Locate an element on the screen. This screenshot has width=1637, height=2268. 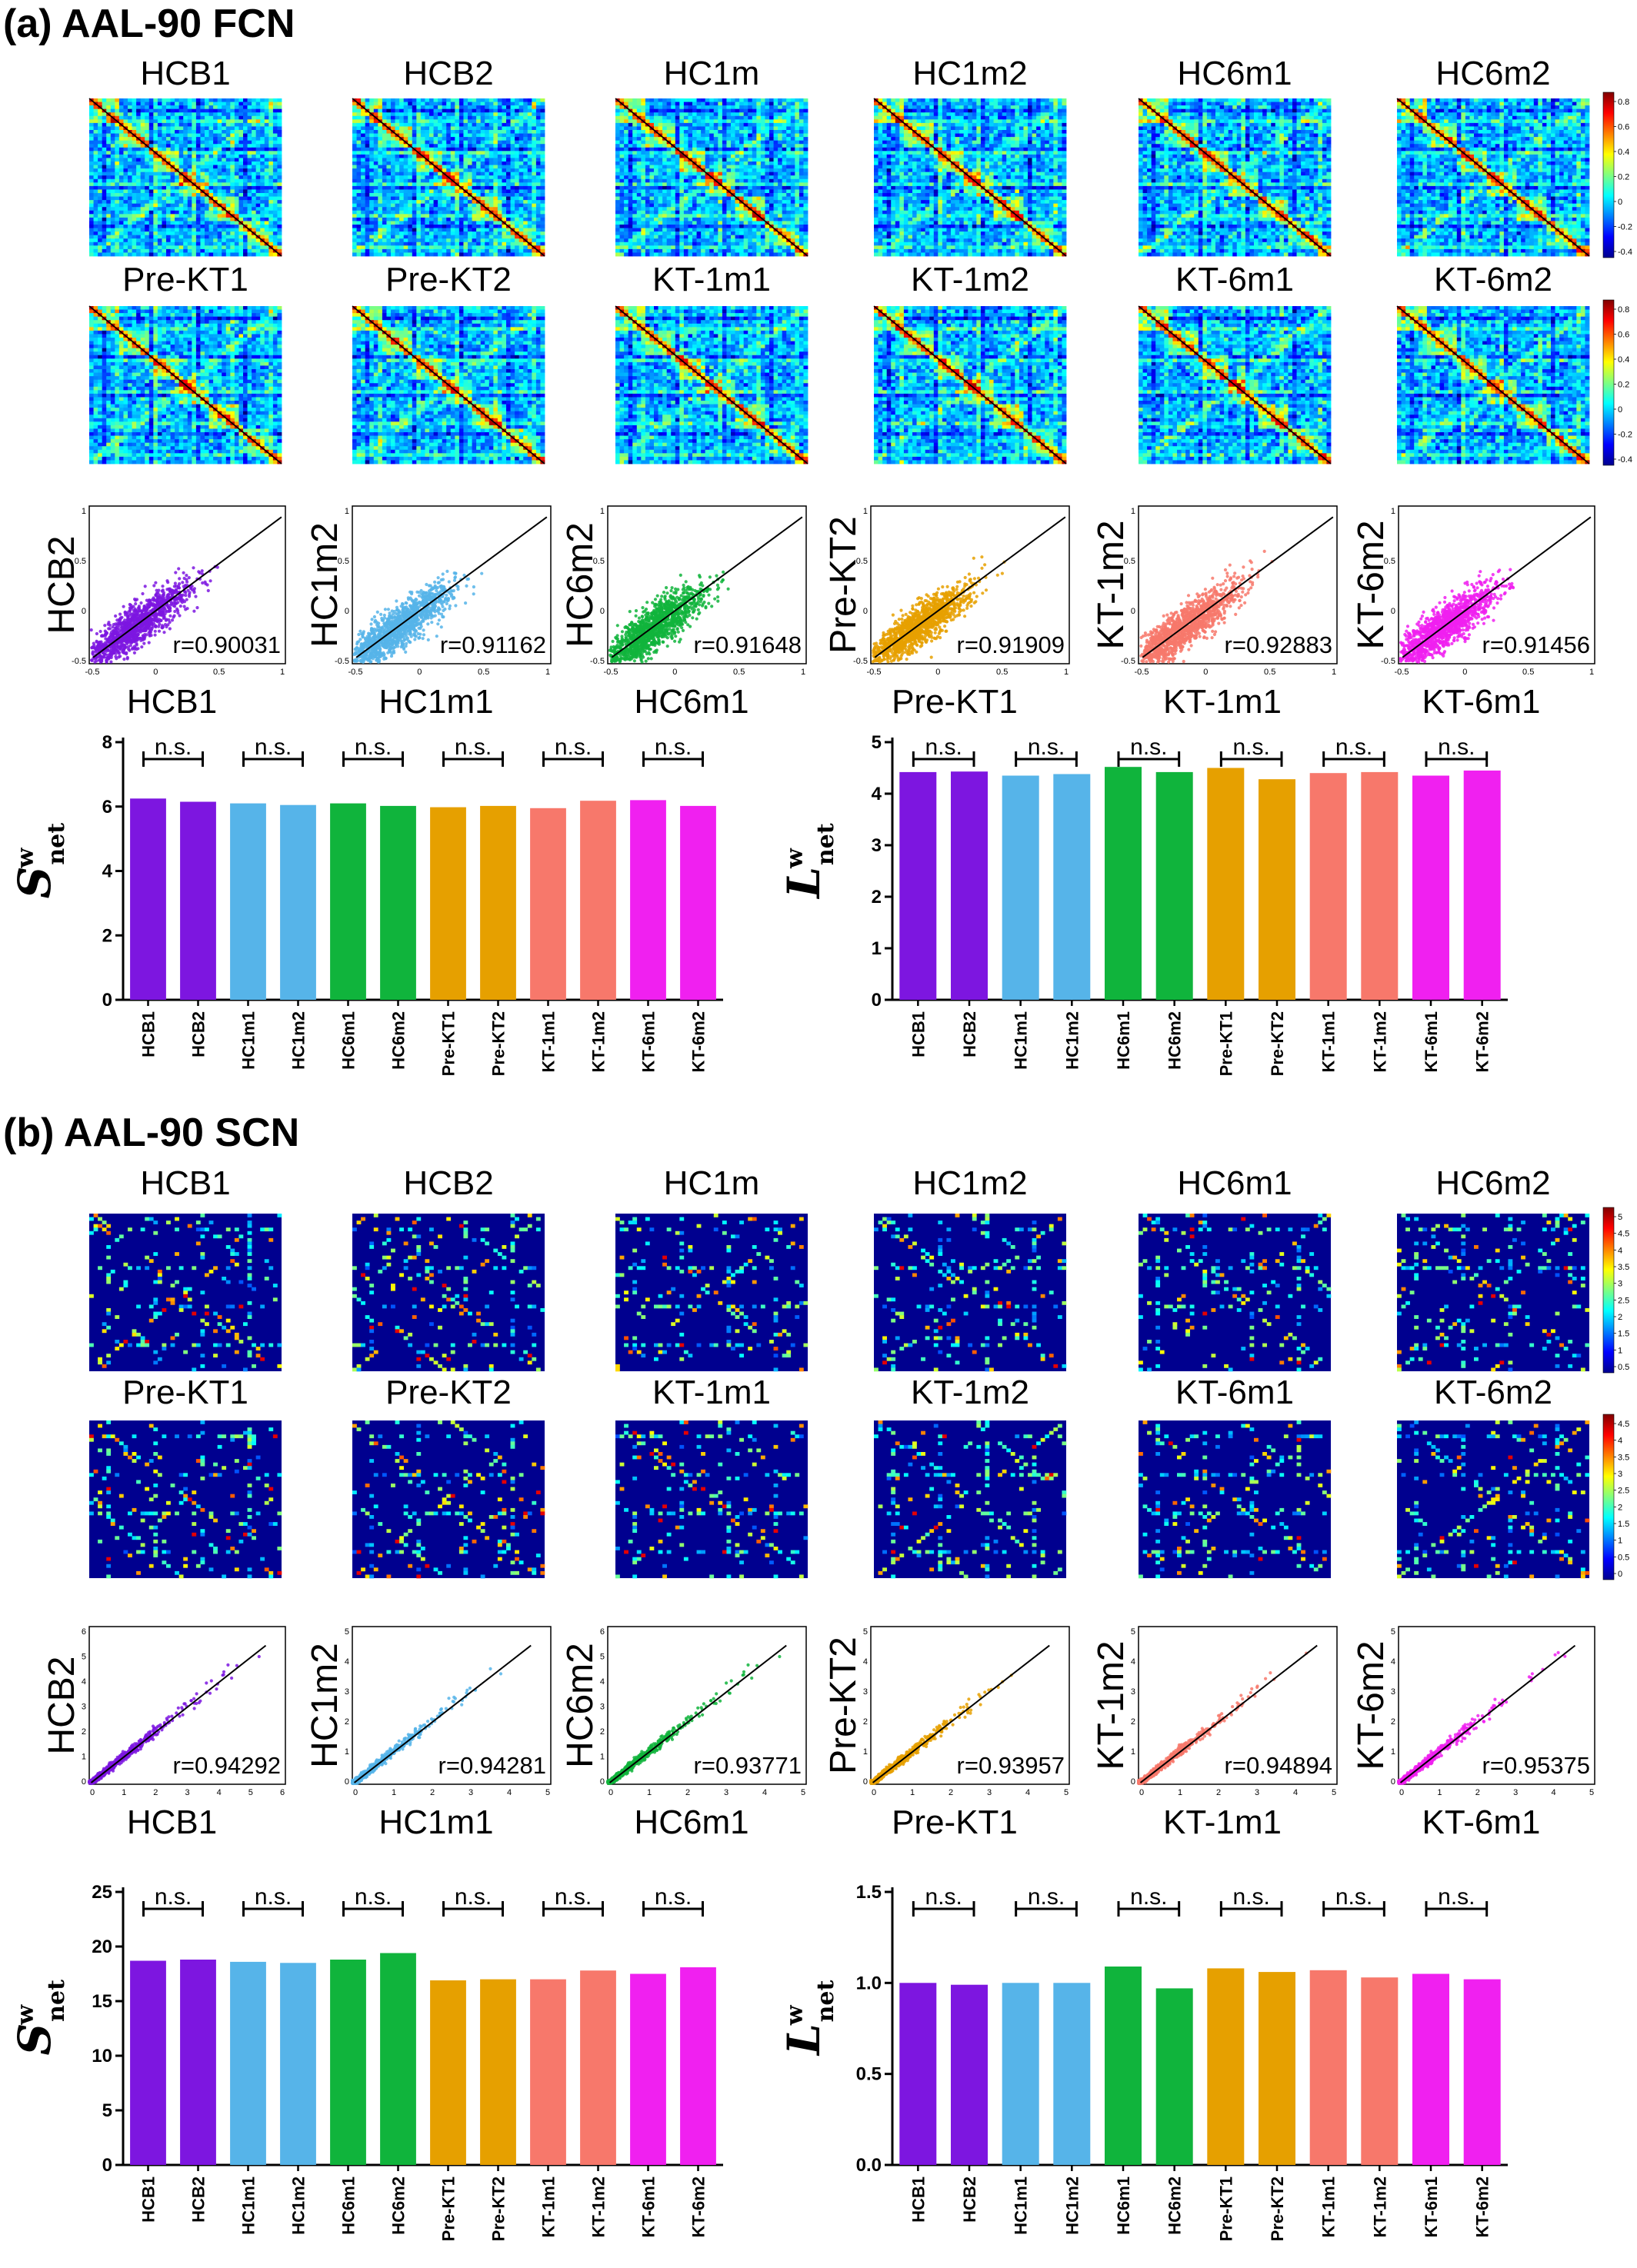
panel-a-scatter-4-xtick: 0.5 is located at coordinates (1269, 672).